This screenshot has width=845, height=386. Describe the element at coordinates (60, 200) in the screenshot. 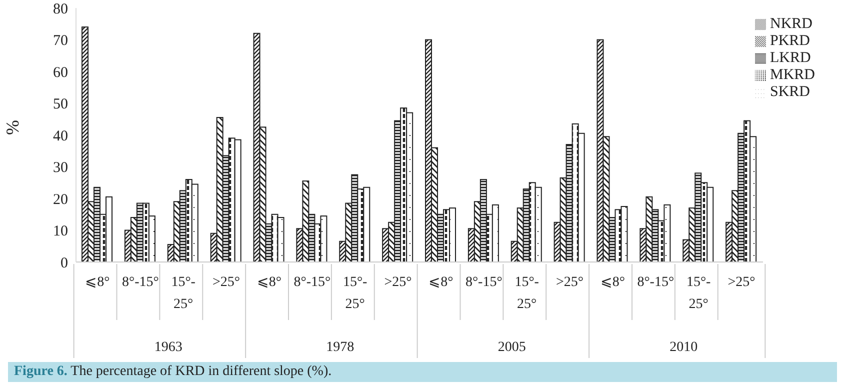

I see `y-tick-label: 20` at that location.